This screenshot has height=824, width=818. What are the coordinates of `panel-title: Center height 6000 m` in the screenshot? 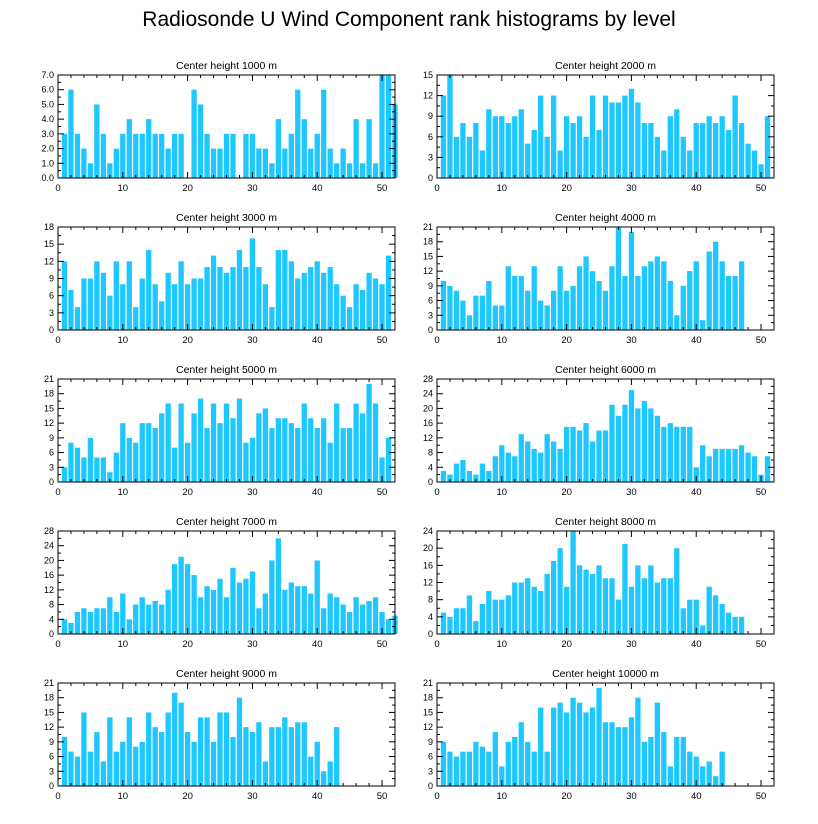 It's located at (605, 370).